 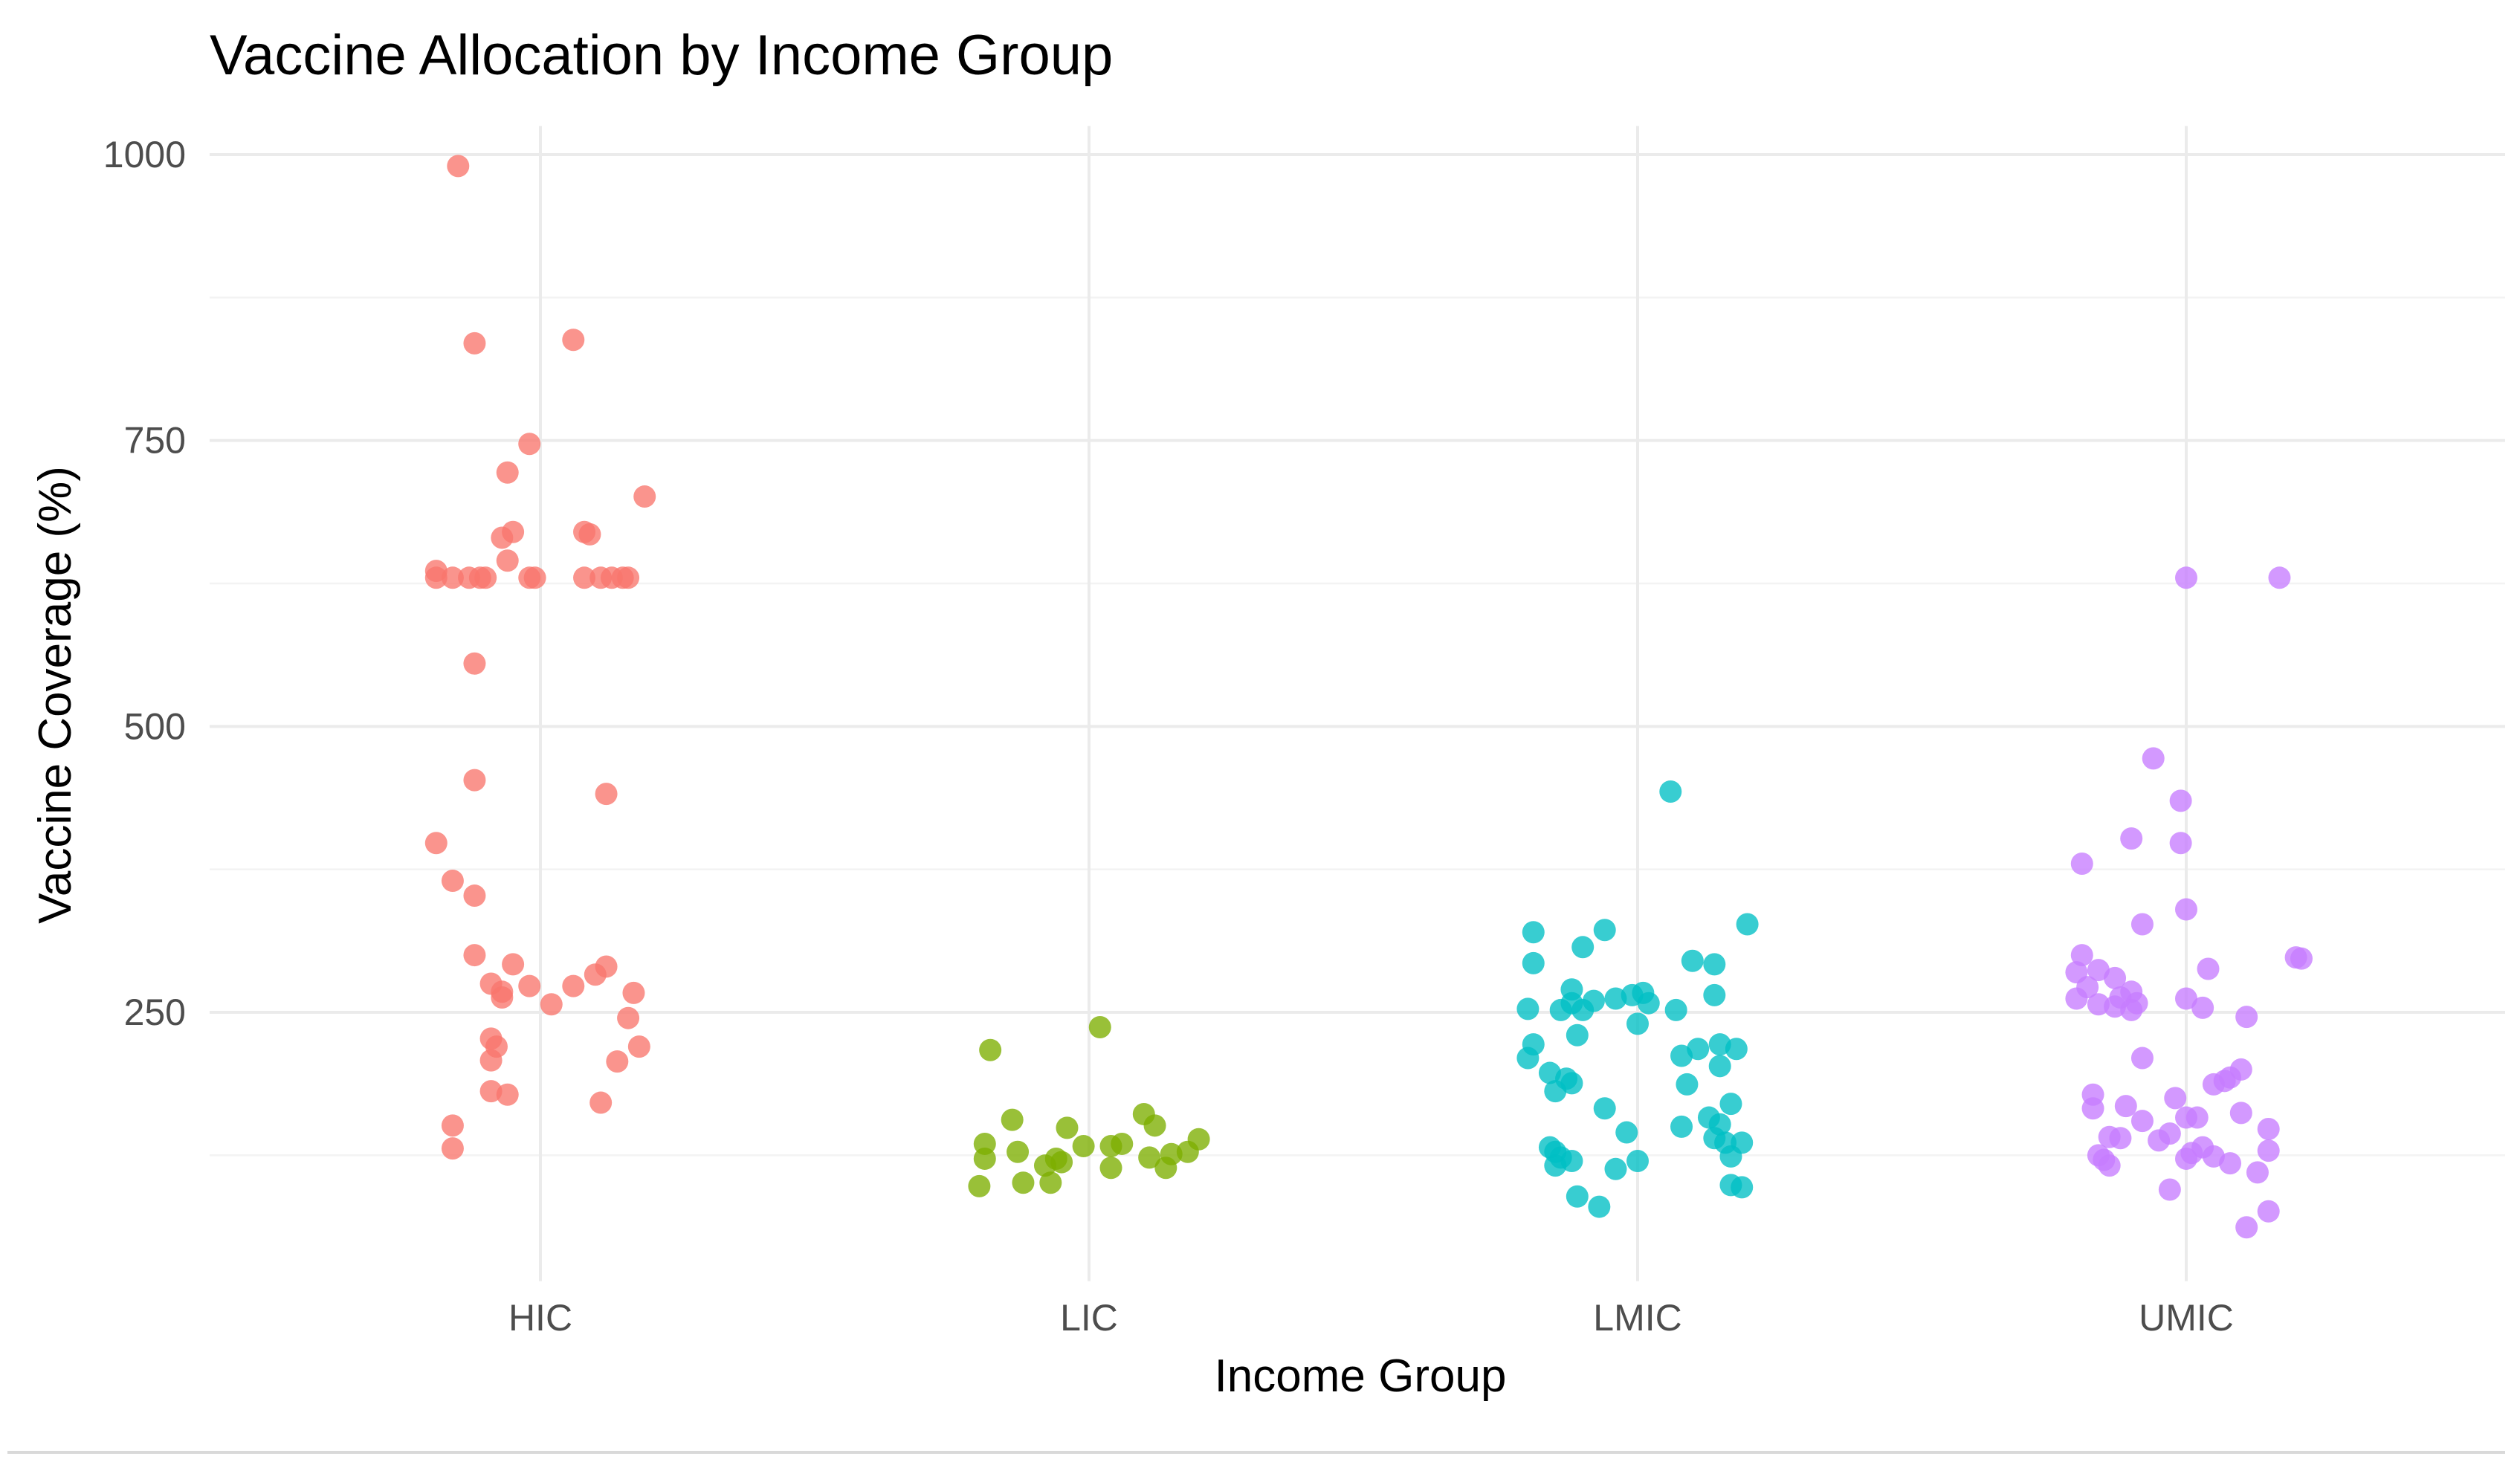 What do you see at coordinates (1089, 1318) in the screenshot?
I see `x-tick-label: LIC` at bounding box center [1089, 1318].